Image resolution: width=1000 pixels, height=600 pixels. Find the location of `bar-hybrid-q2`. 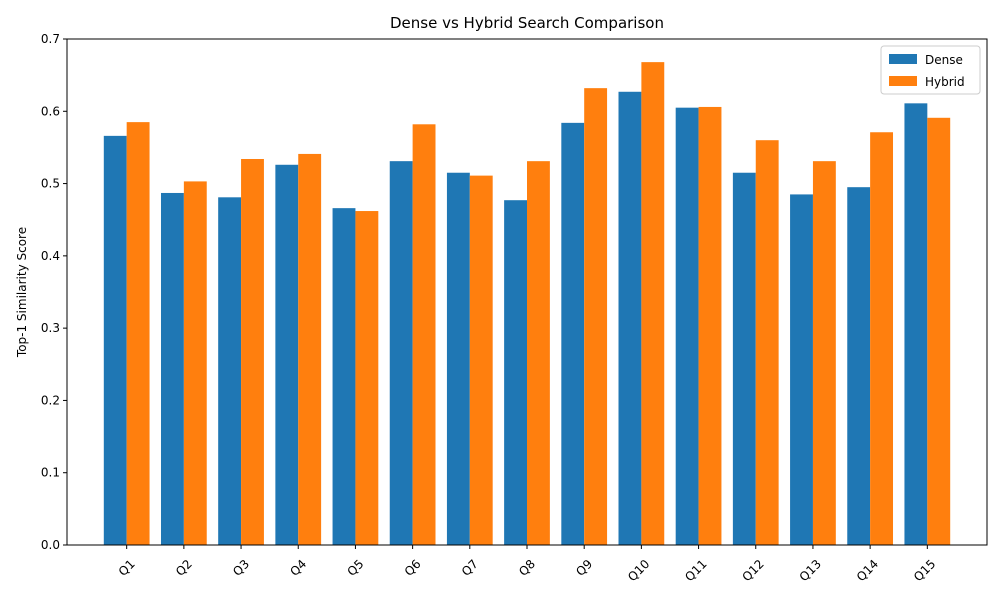

bar-hybrid-q2 is located at coordinates (195, 363).